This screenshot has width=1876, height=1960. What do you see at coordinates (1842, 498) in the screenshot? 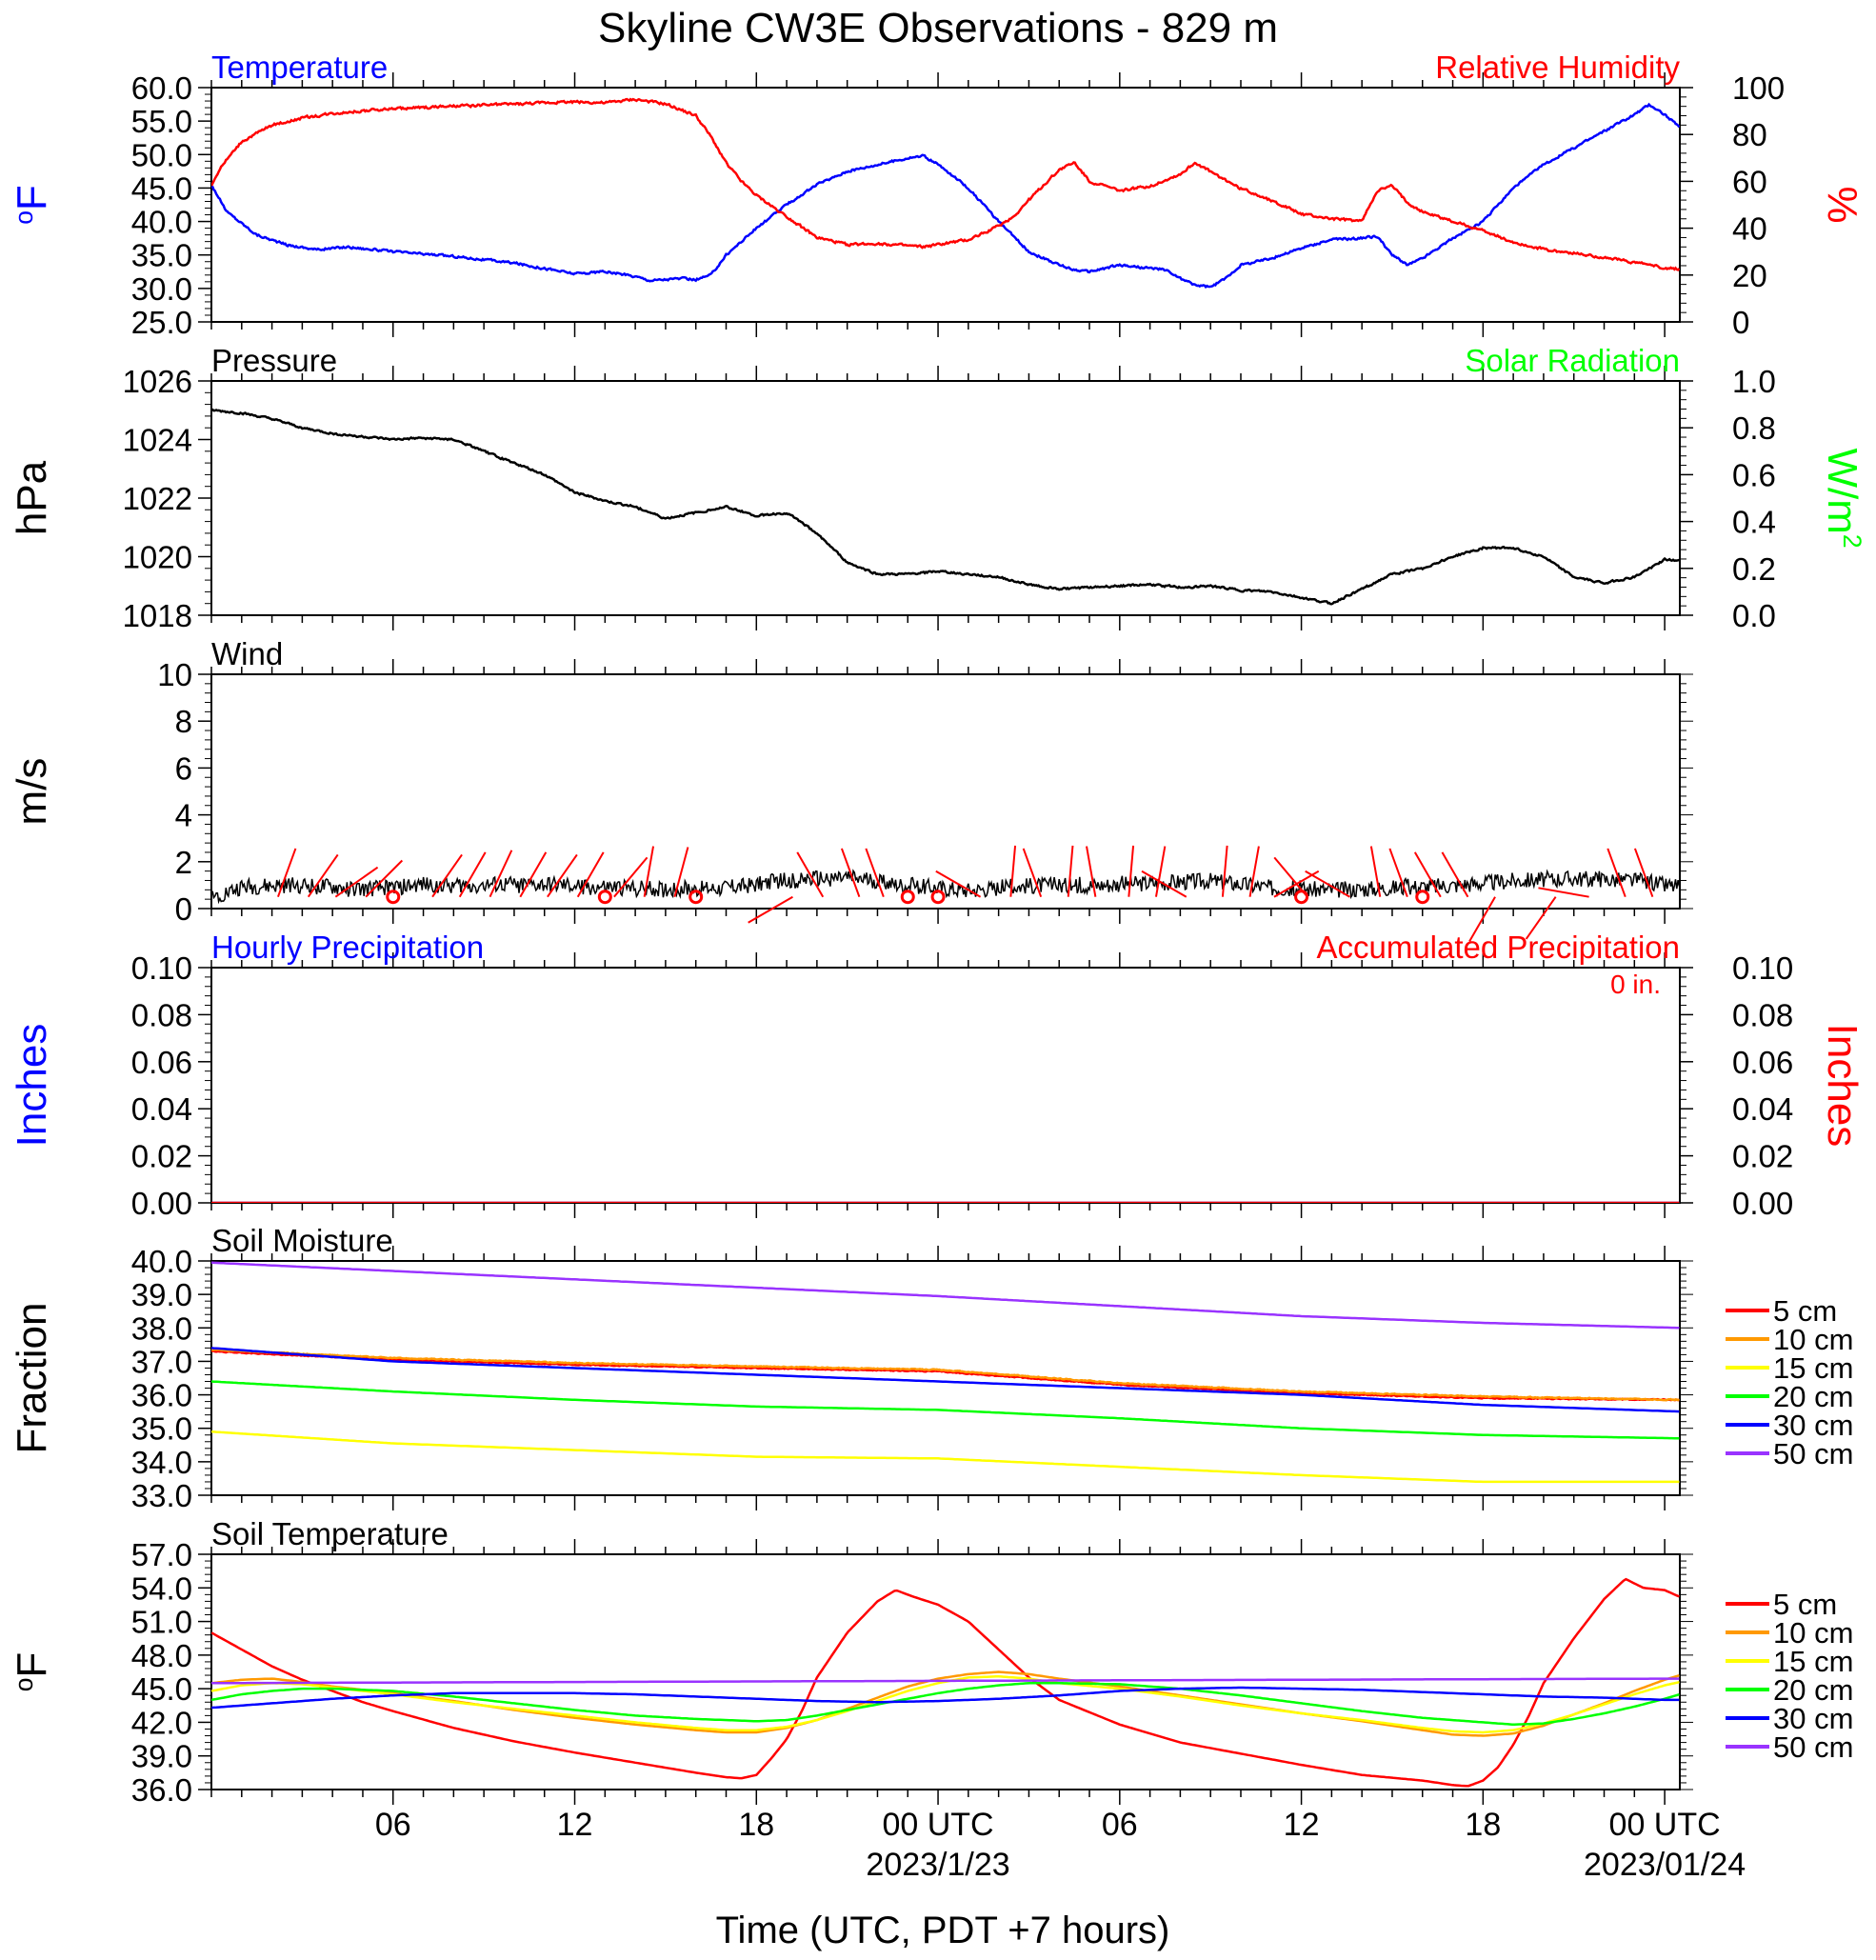
I see `y-axis-label-right: W/m2` at bounding box center [1842, 498].